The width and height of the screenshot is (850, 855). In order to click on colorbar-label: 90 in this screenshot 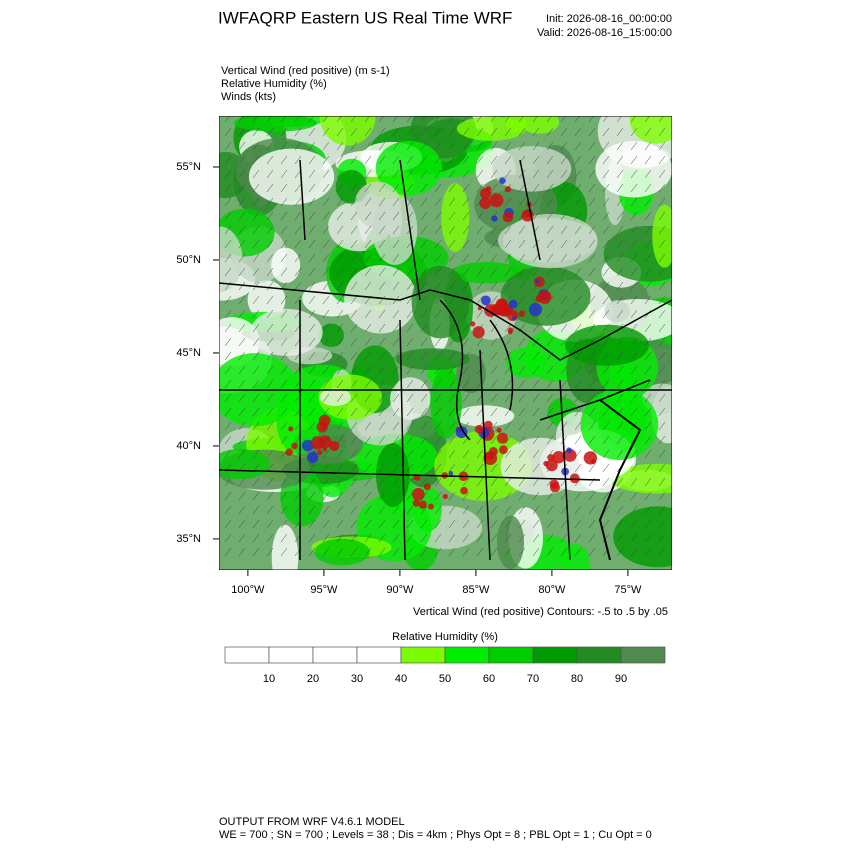, I will do `click(621, 679)`.